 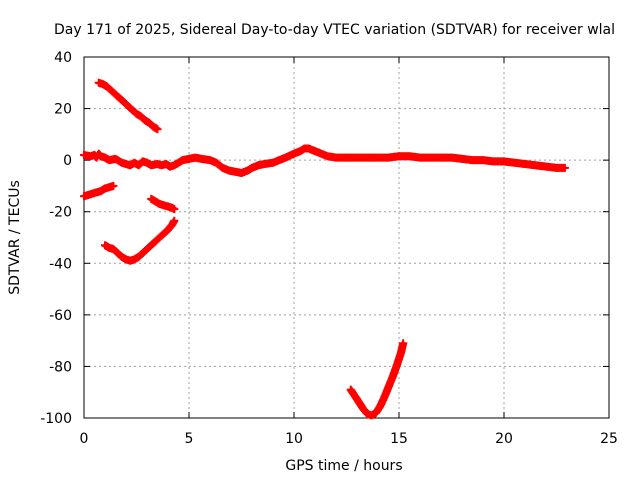 What do you see at coordinates (349, 439) in the screenshot?
I see `x-tick-labels: 0 5 10 15 20 25` at bounding box center [349, 439].